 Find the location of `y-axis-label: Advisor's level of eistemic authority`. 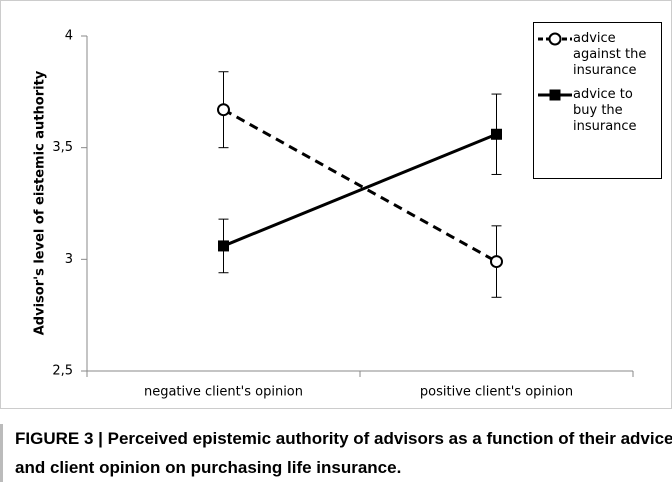

y-axis-label: Advisor's level of eistemic authority is located at coordinates (40, 202).